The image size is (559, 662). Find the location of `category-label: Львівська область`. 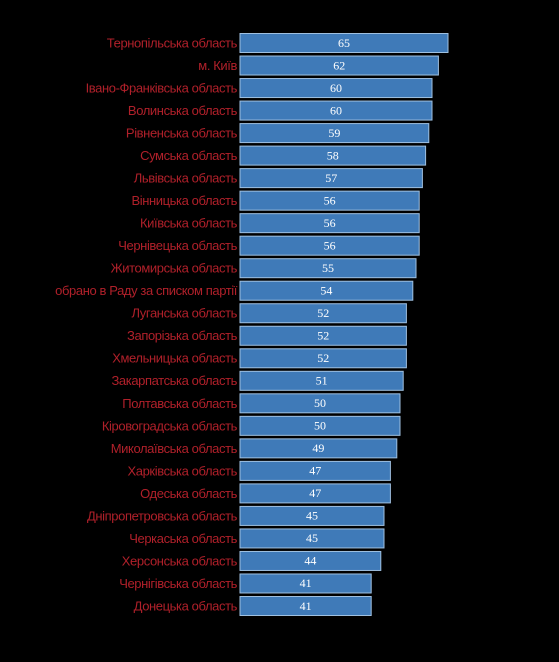

category-label: Львівська область is located at coordinates (186, 178).